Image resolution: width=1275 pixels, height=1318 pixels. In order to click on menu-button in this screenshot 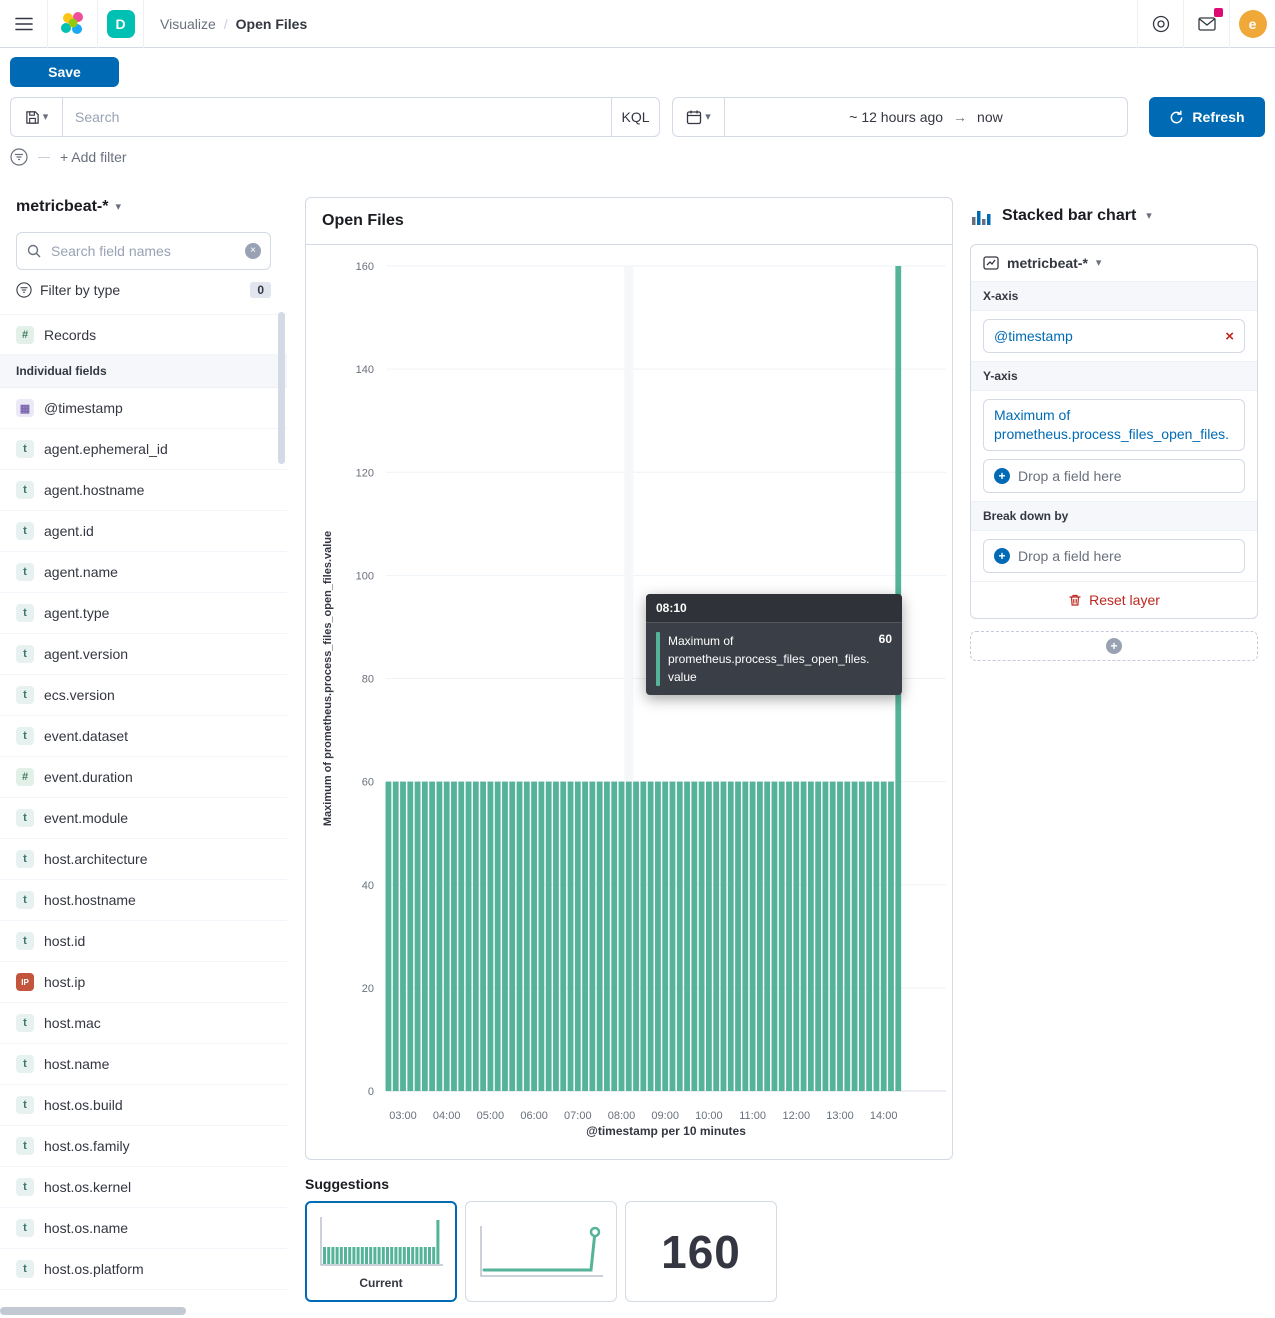, I will do `click(24, 24)`.